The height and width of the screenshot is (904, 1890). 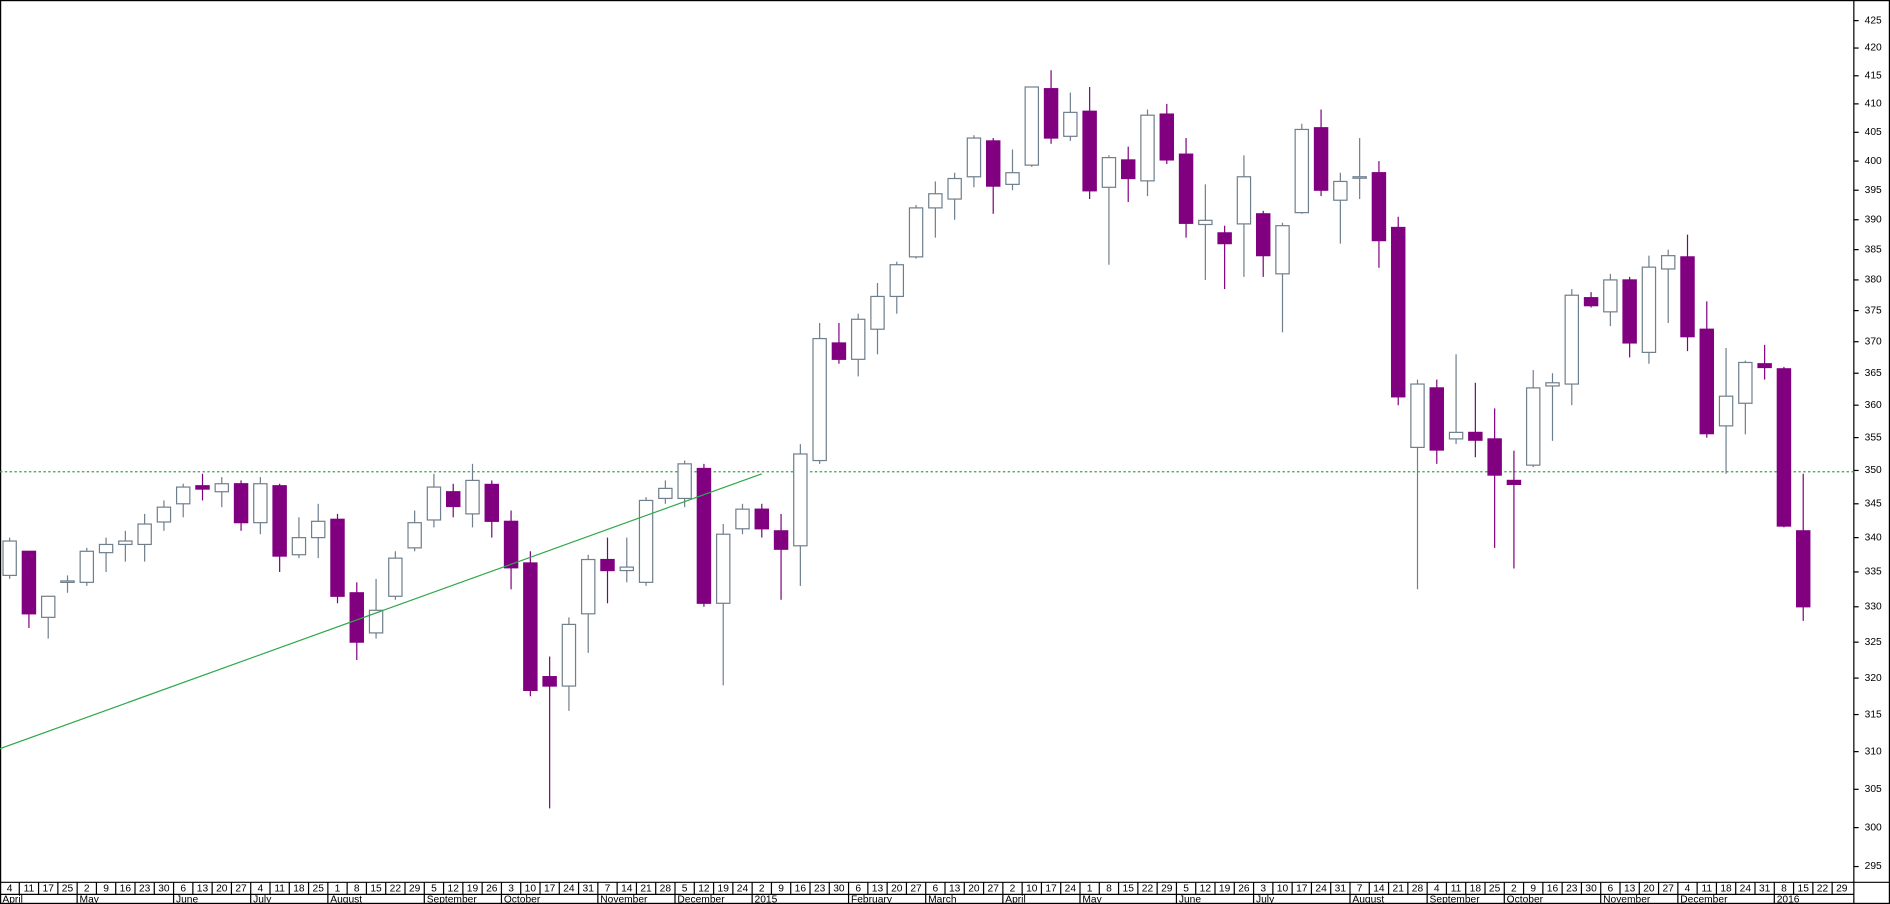 I want to click on y-tick-label: 340, so click(x=1873, y=537).